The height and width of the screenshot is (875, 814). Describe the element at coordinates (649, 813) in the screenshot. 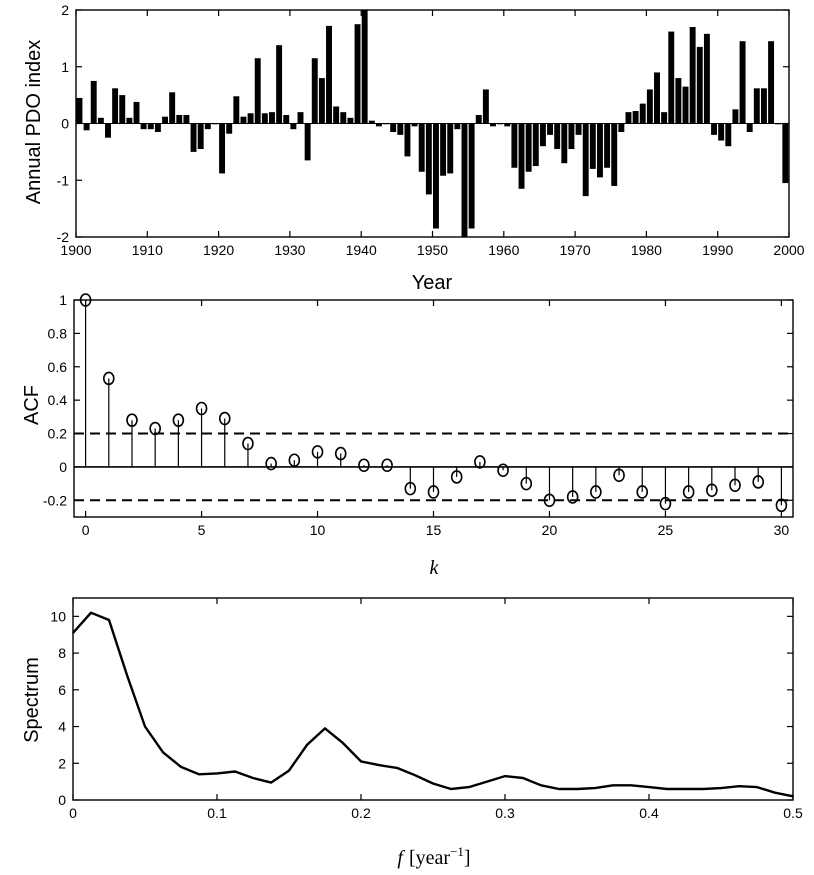

I see `spectrum-xtick-label: 0.4` at that location.